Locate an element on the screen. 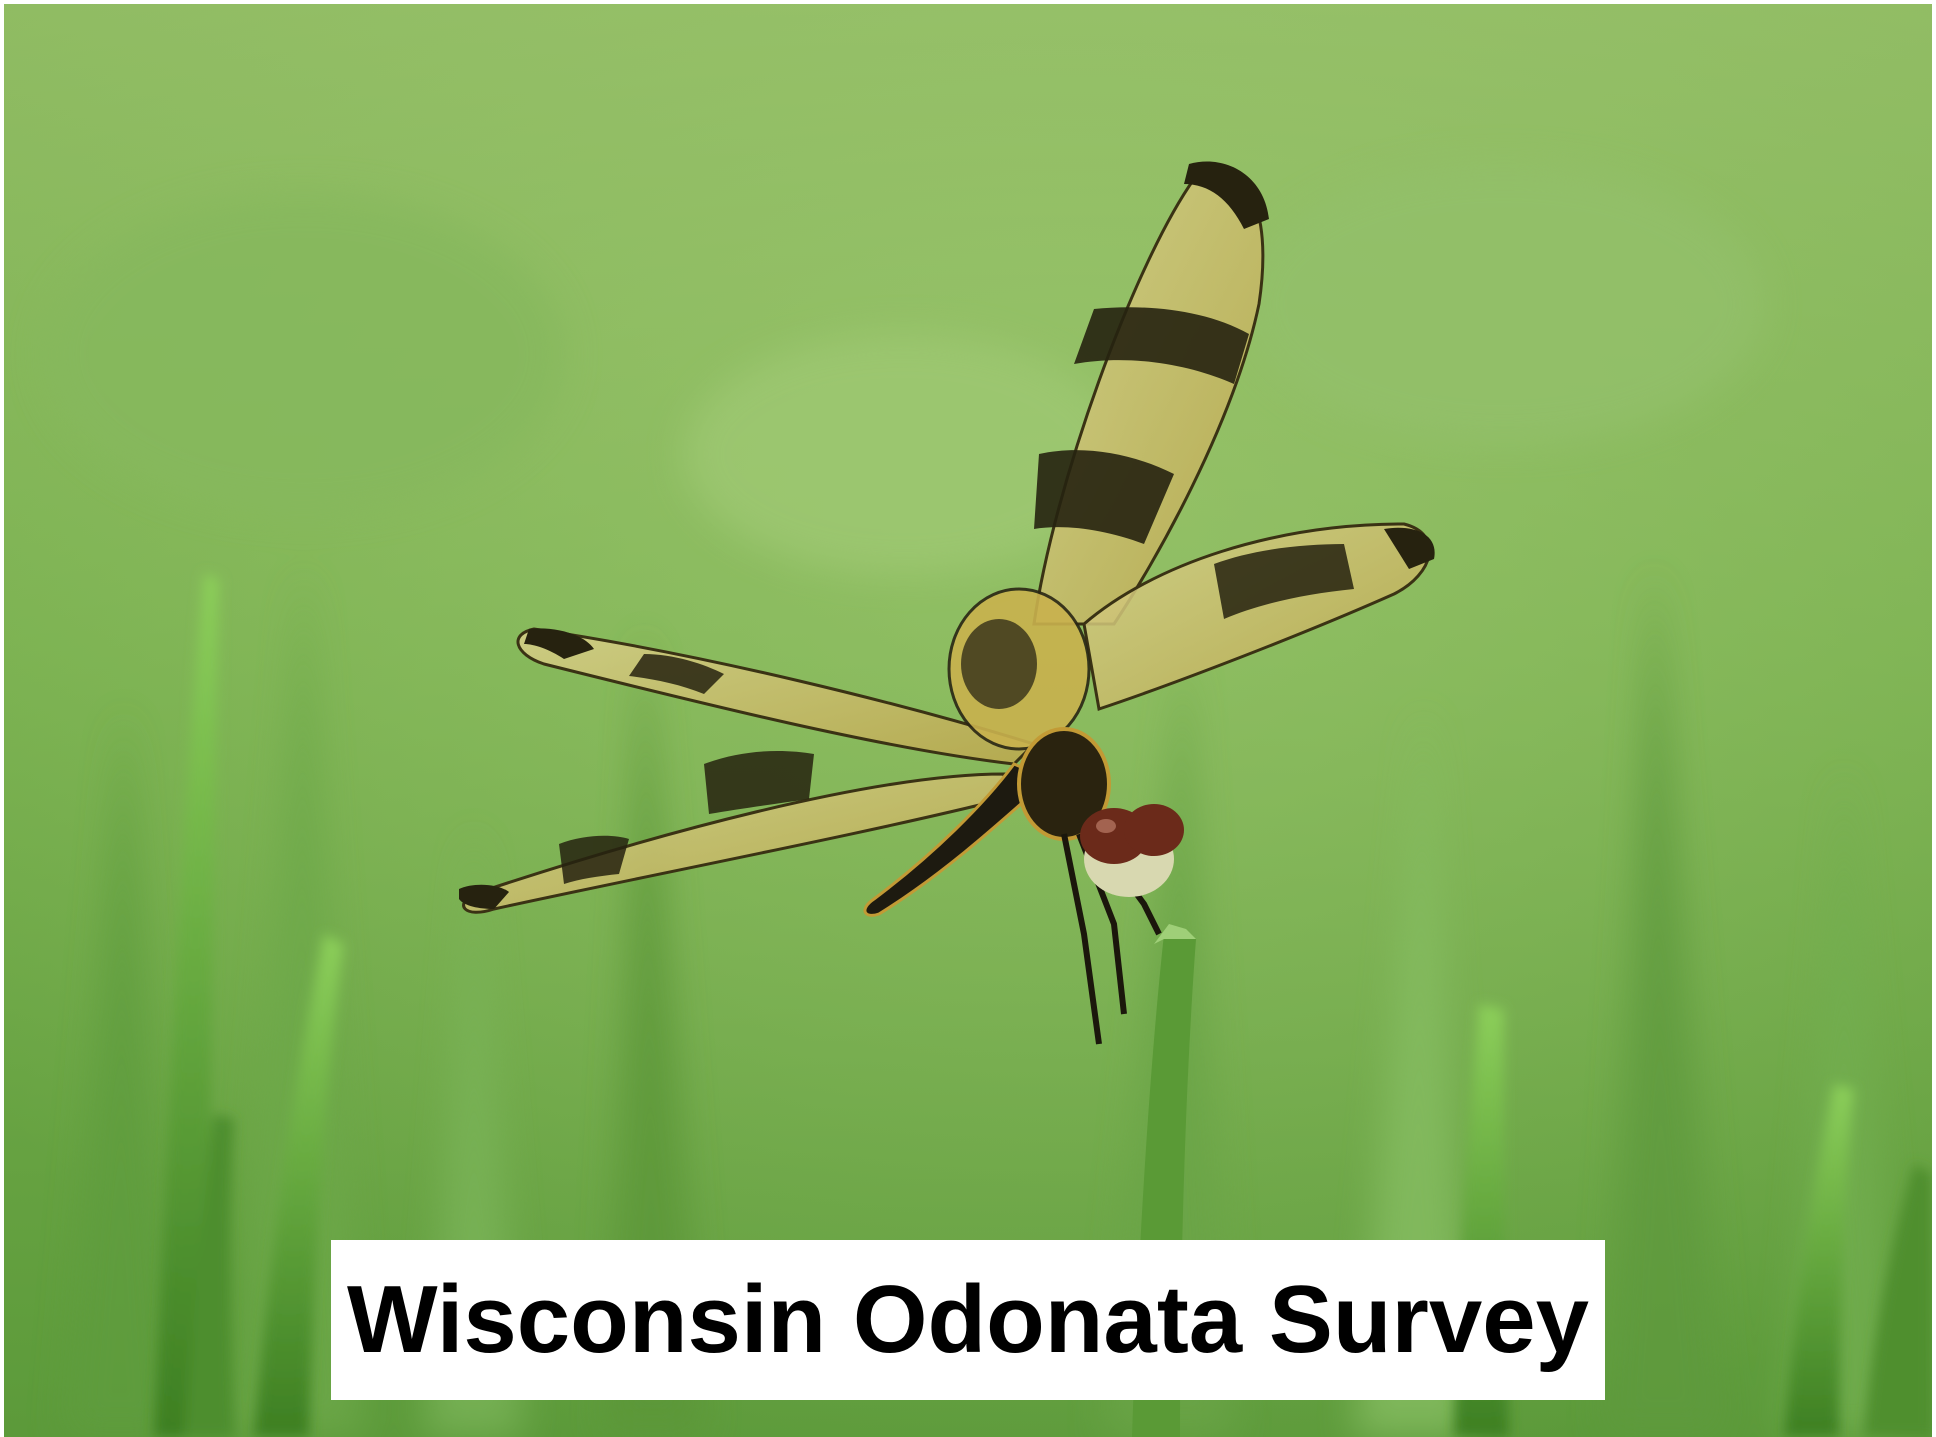 This screenshot has width=1936, height=1437. slide-title: Wisconsin Odonata Survey is located at coordinates (968, 1319).